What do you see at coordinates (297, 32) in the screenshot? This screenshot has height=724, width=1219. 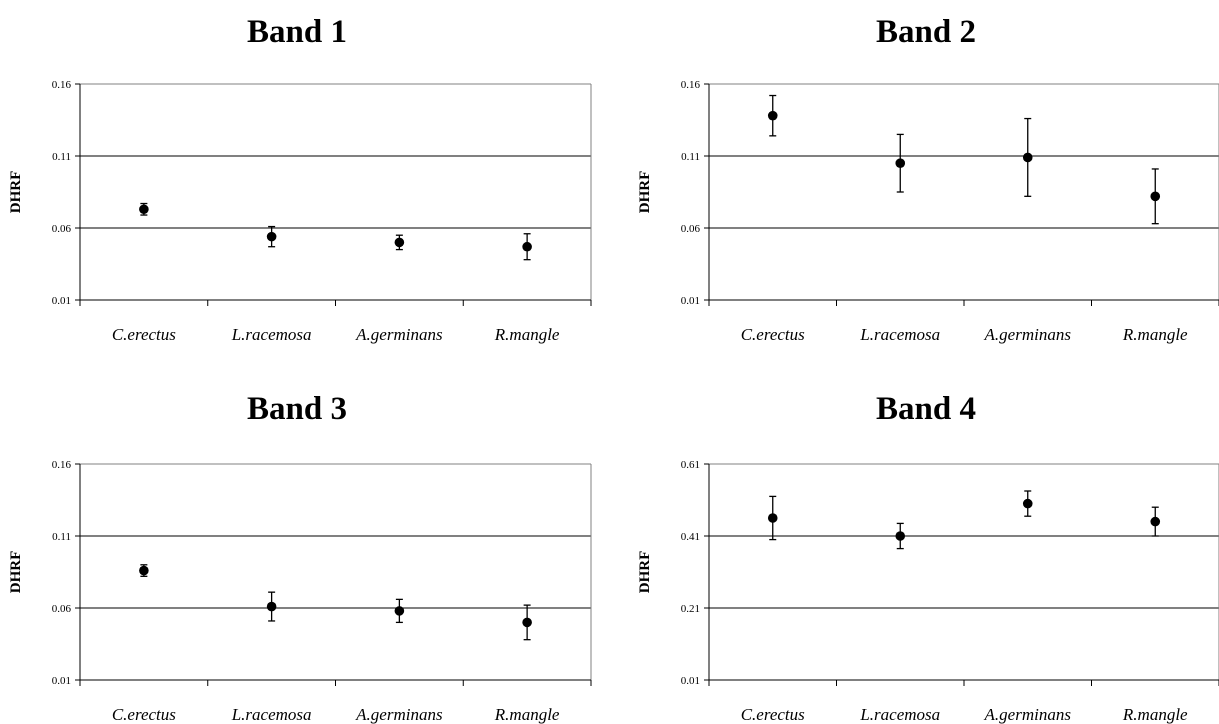 I see `chart-title: Band 1` at bounding box center [297, 32].